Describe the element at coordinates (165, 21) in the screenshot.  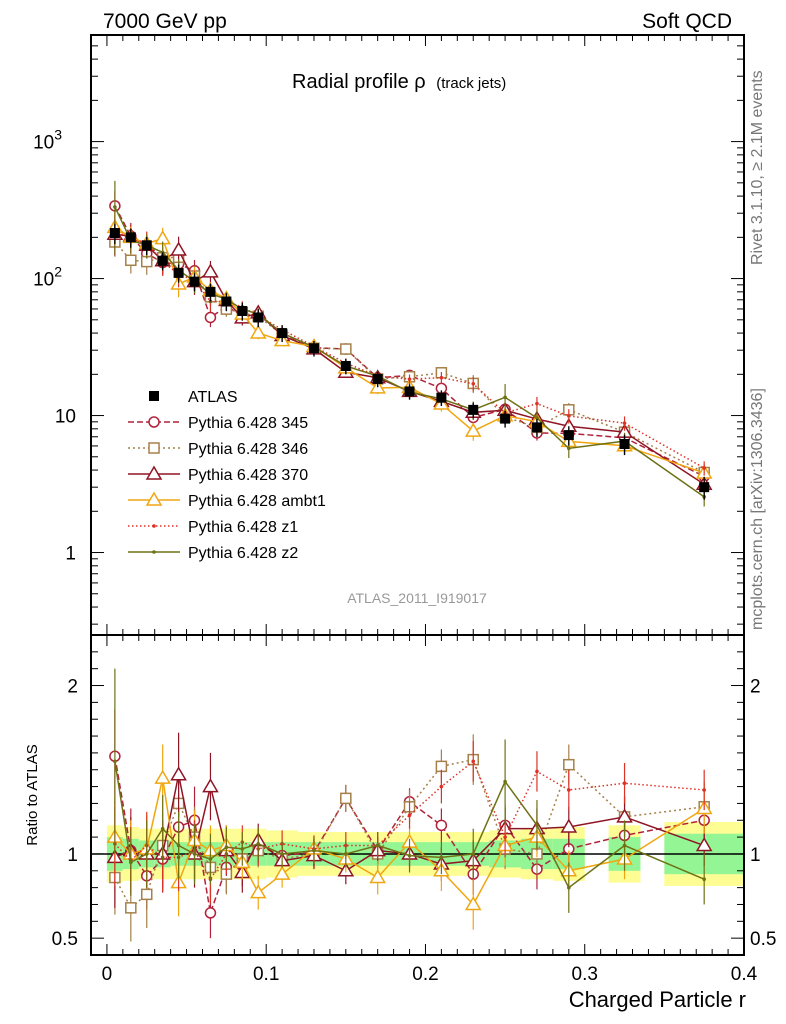
I see `header-left: 7000 GeV pp` at that location.